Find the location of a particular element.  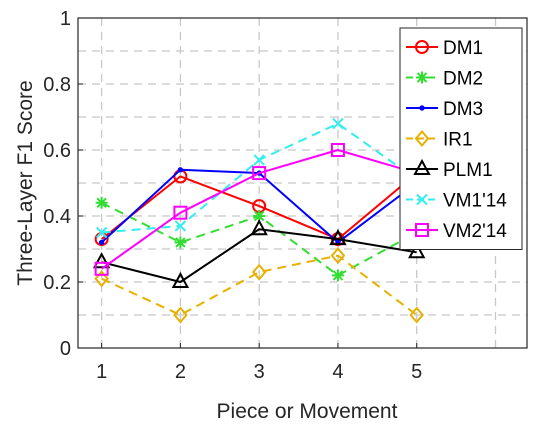

y-tick-label: 0.2 is located at coordinates (57, 283).